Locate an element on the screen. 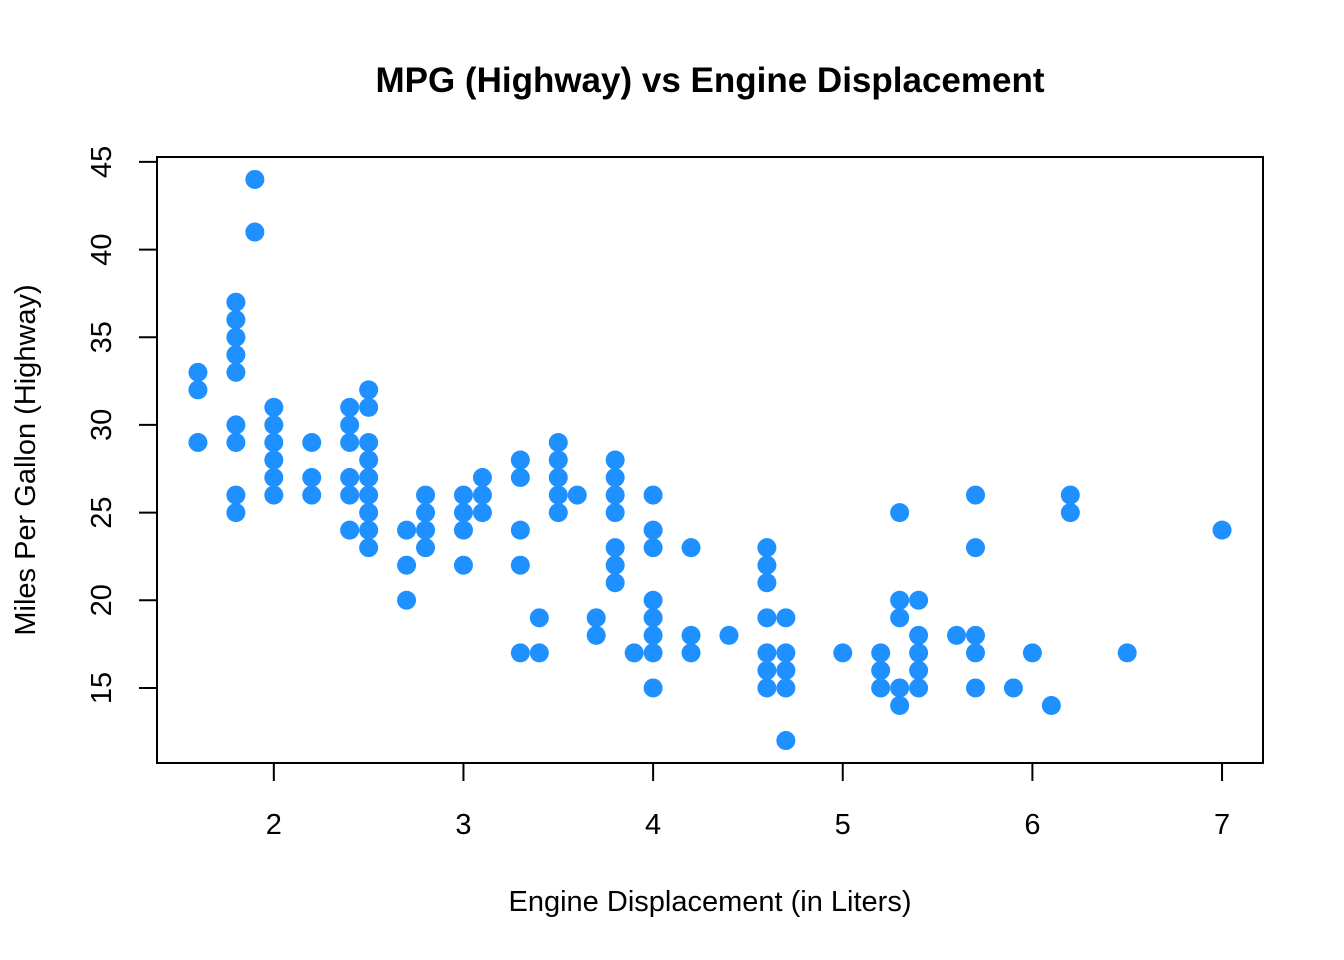 The image size is (1344, 960). y-tick-label: 20 is located at coordinates (102, 600).